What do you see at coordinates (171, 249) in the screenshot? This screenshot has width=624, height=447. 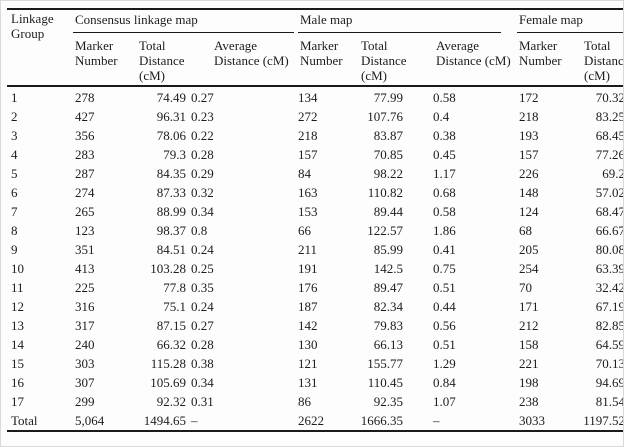 I see `table-cell: 84.51` at bounding box center [171, 249].